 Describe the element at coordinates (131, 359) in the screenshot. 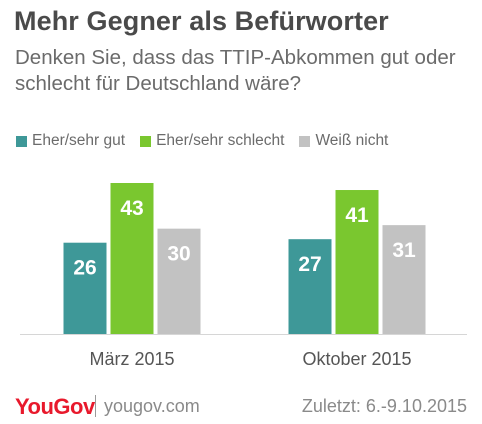

I see `x-tick-label-1: März 2015` at that location.